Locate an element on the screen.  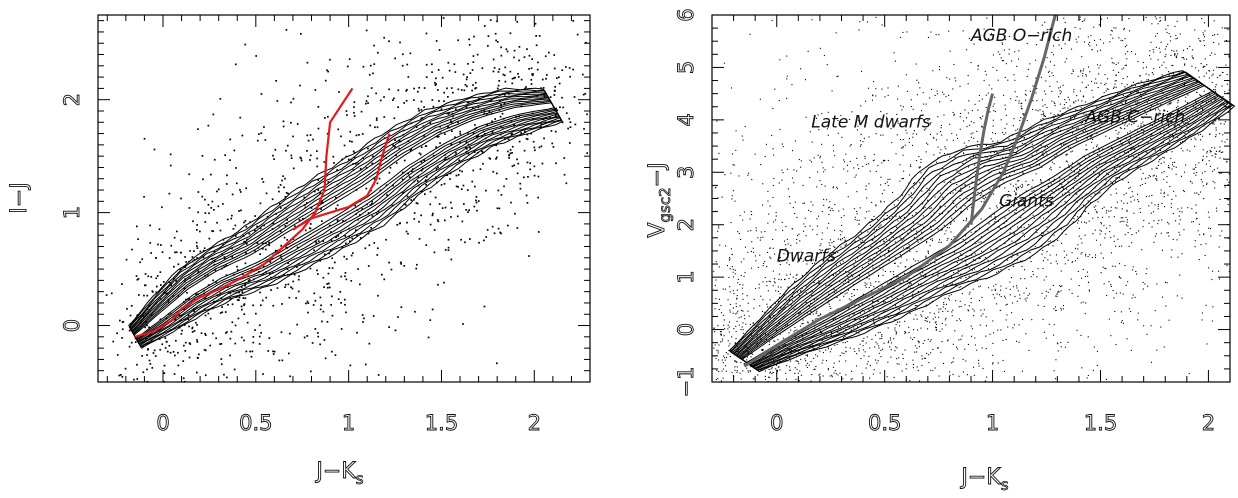
overlay-track-layer is located at coordinates (262, 212).